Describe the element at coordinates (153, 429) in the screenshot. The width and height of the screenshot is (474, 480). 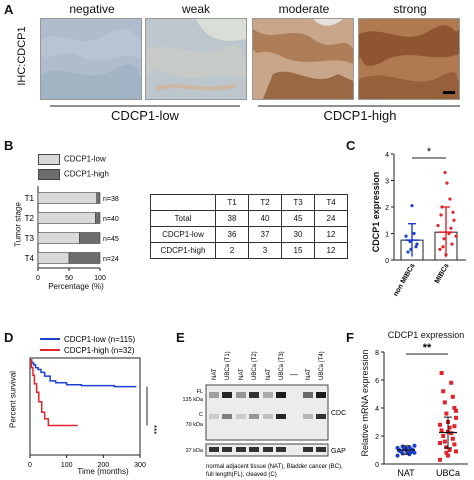
I see `d-significance: ***` at that location.